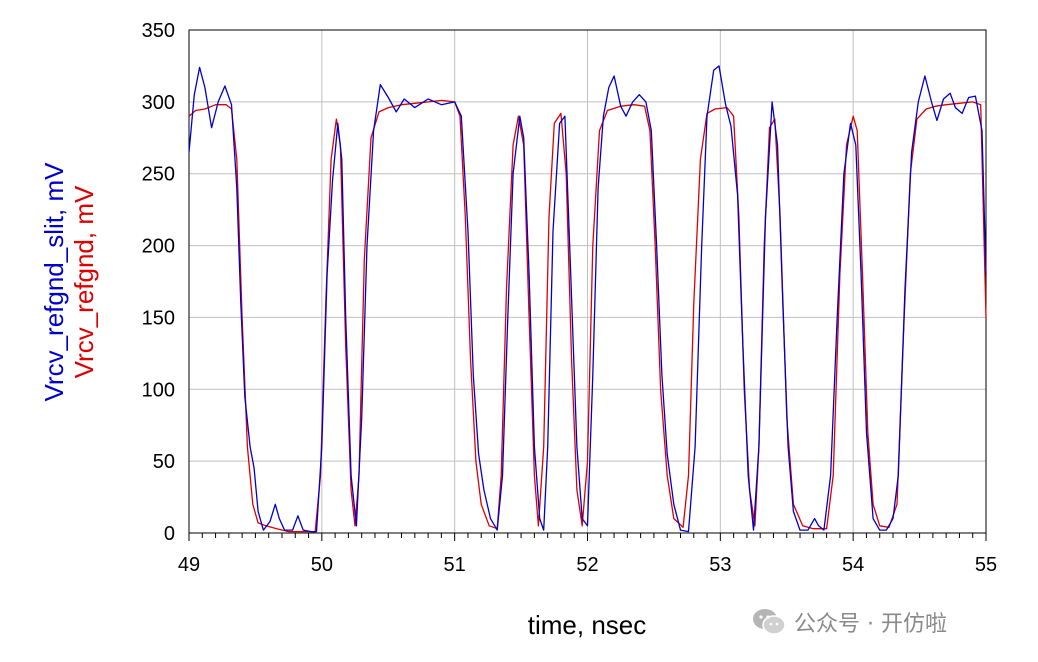 The width and height of the screenshot is (1038, 662). What do you see at coordinates (158, 247) in the screenshot?
I see `y-tick-label: 200` at bounding box center [158, 247].